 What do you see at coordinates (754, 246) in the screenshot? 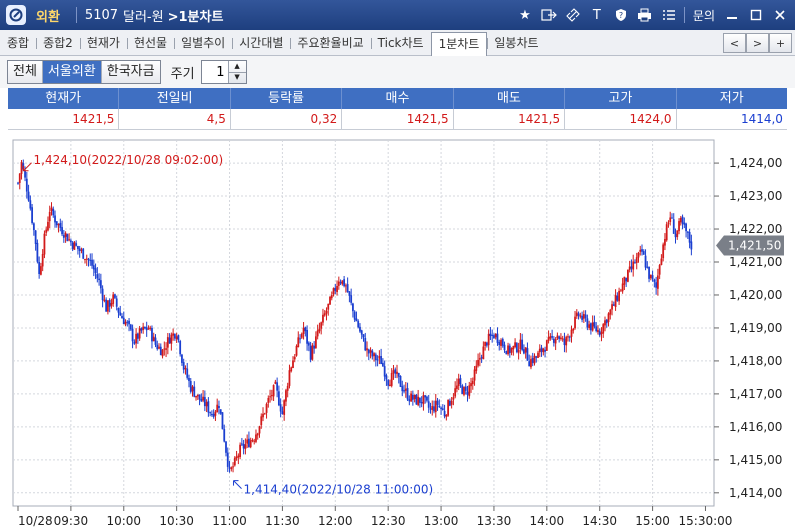
I see `current-price-label: 1,421,50` at bounding box center [754, 246].